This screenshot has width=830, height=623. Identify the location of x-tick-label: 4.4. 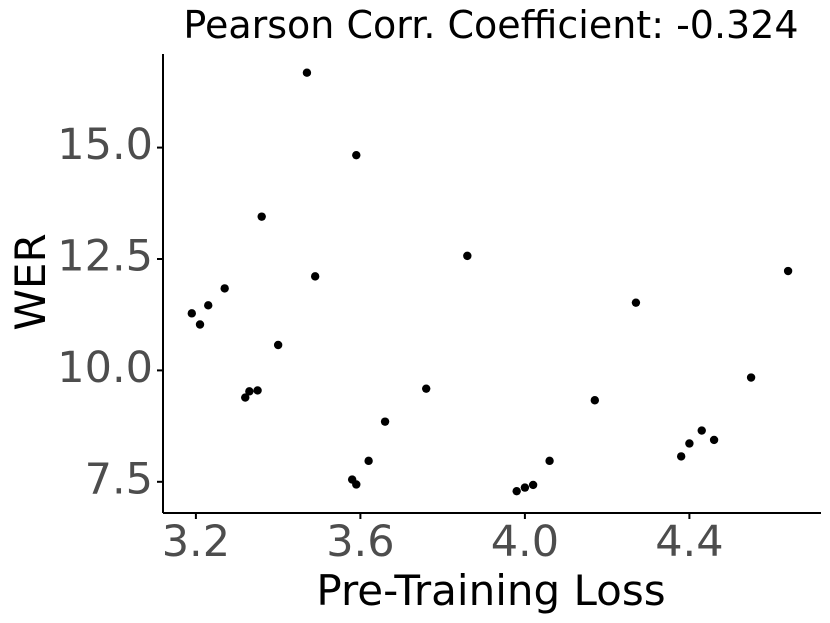
(689, 542).